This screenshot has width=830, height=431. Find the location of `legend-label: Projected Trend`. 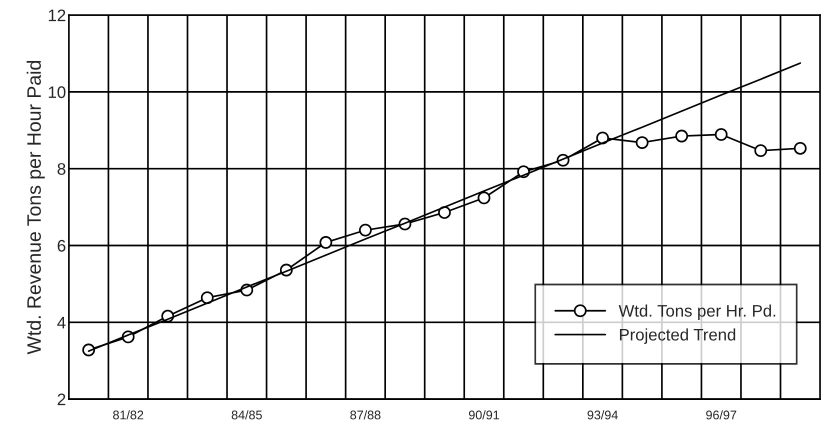

legend-label: Projected Trend is located at coordinates (678, 336).